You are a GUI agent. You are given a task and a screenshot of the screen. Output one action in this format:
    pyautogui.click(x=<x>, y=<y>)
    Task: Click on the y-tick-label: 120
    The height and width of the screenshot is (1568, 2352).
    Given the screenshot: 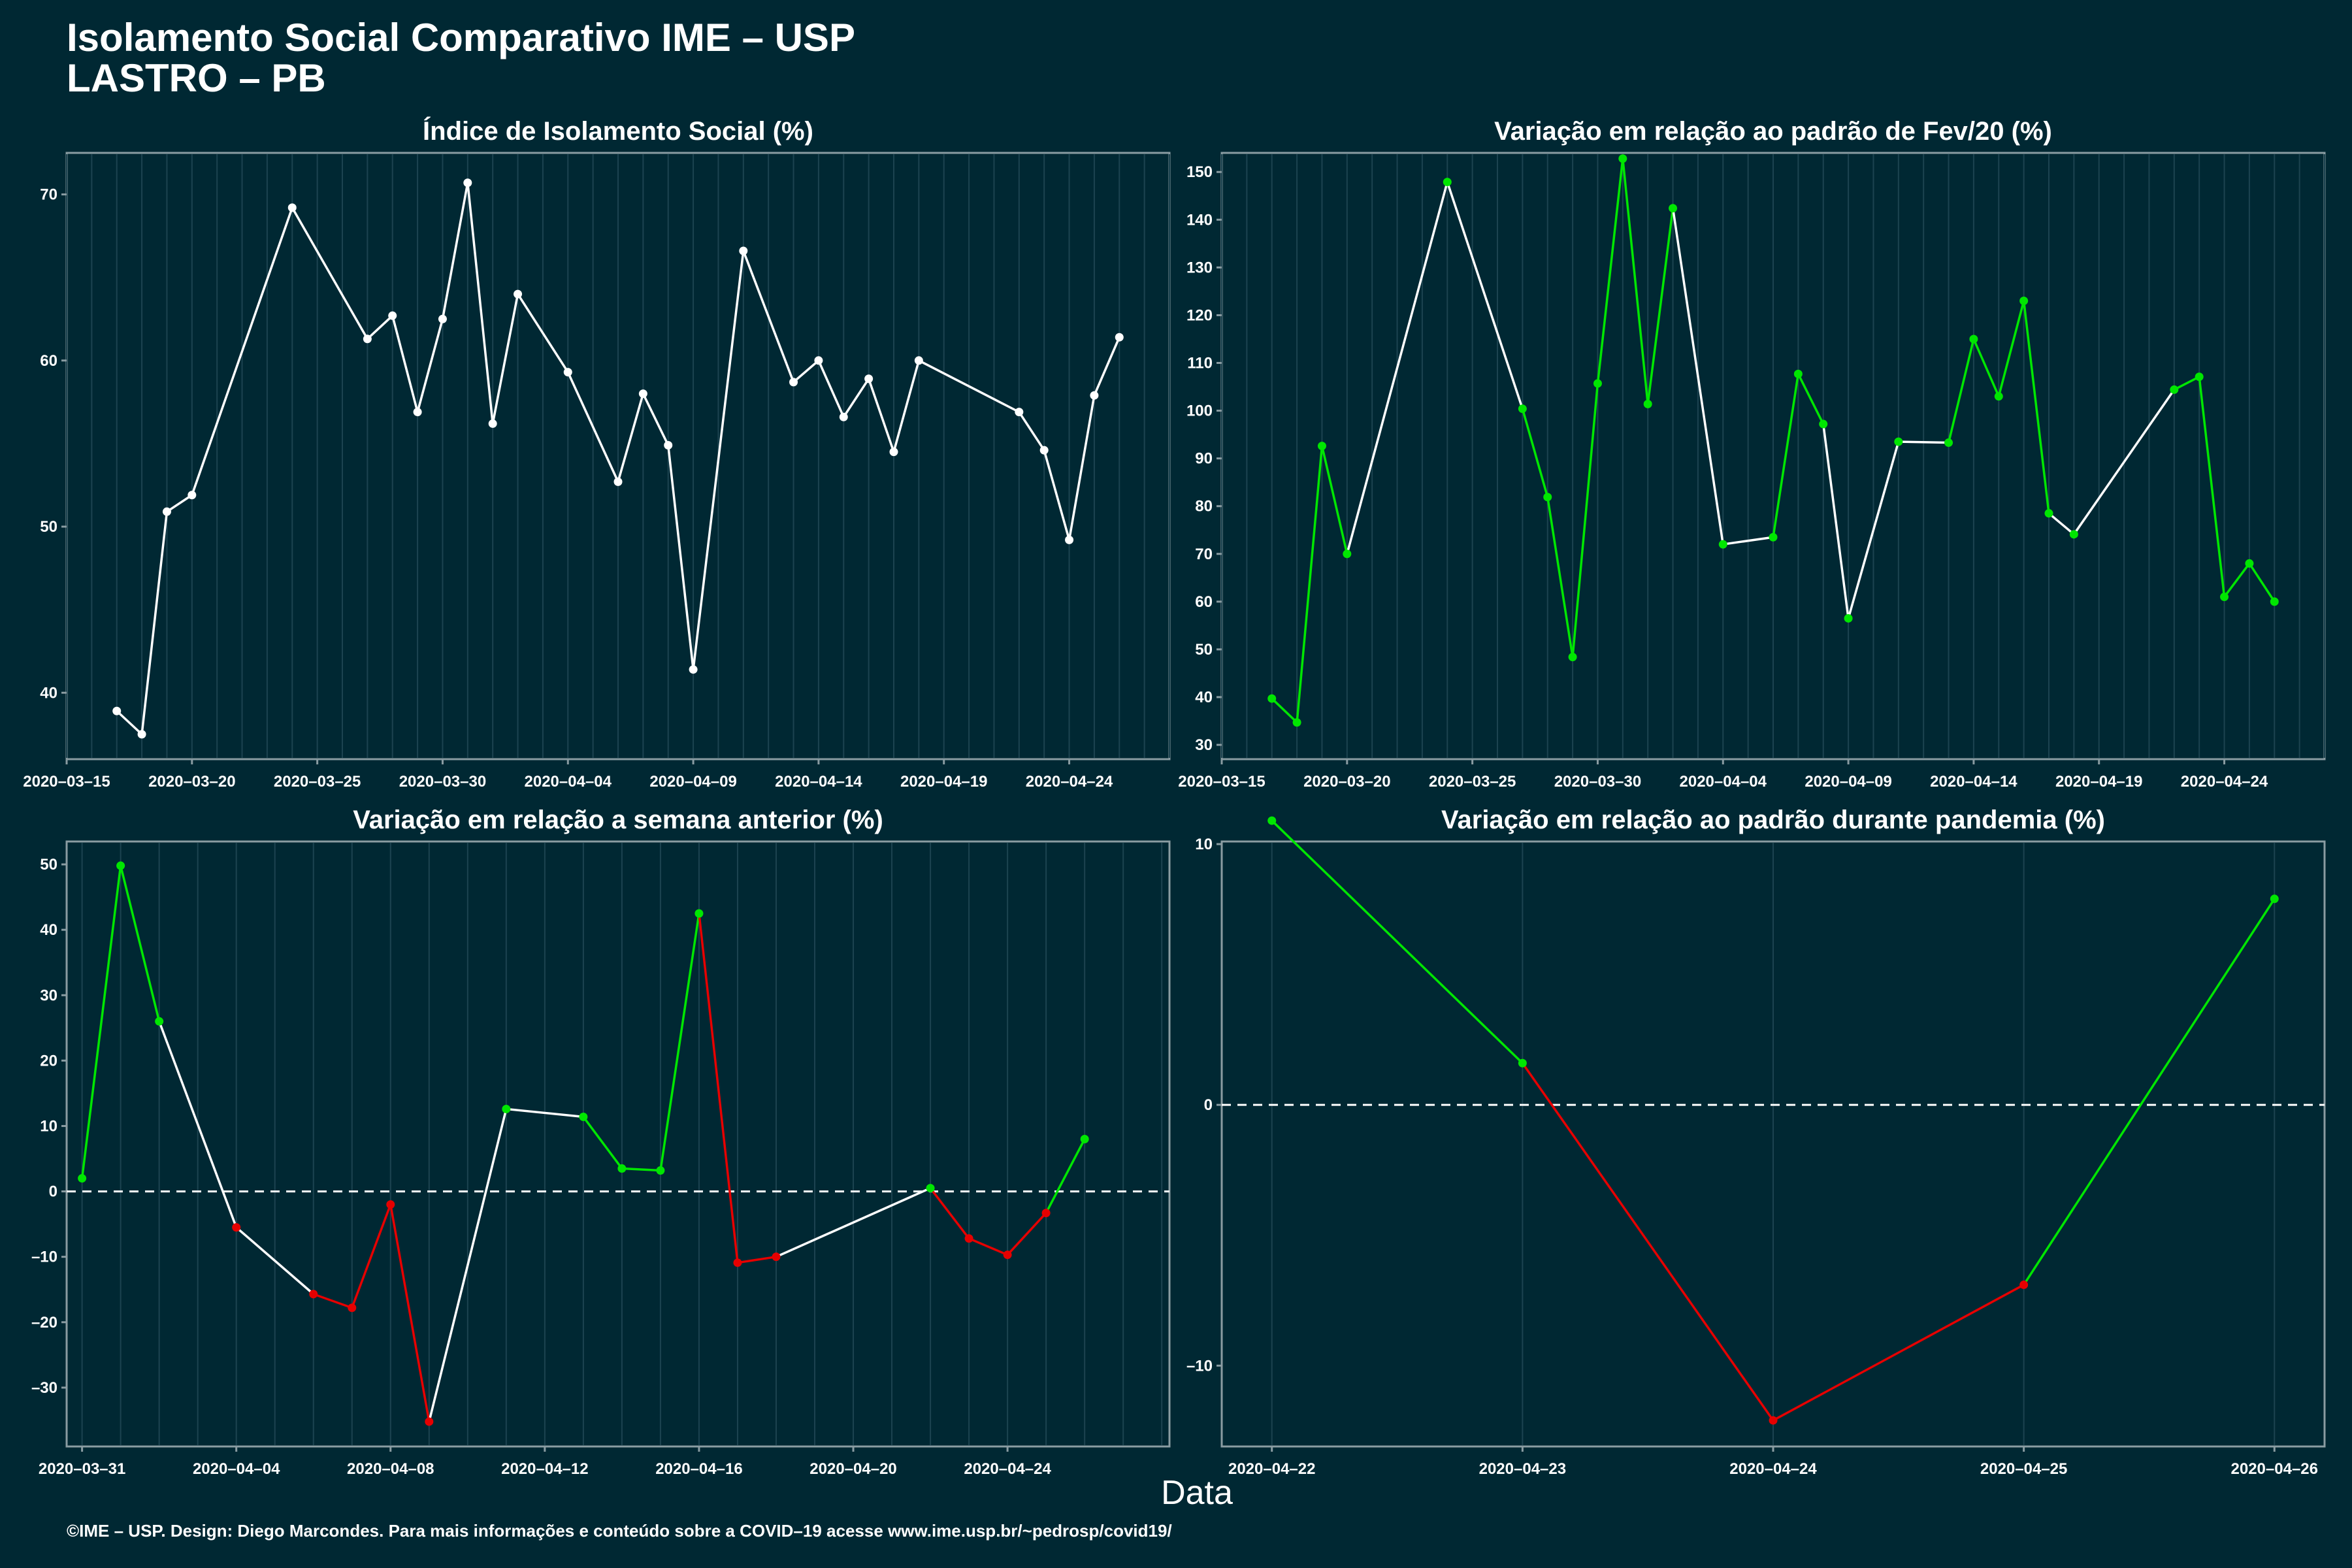 What is the action you would take?
    pyautogui.click(x=1199, y=315)
    